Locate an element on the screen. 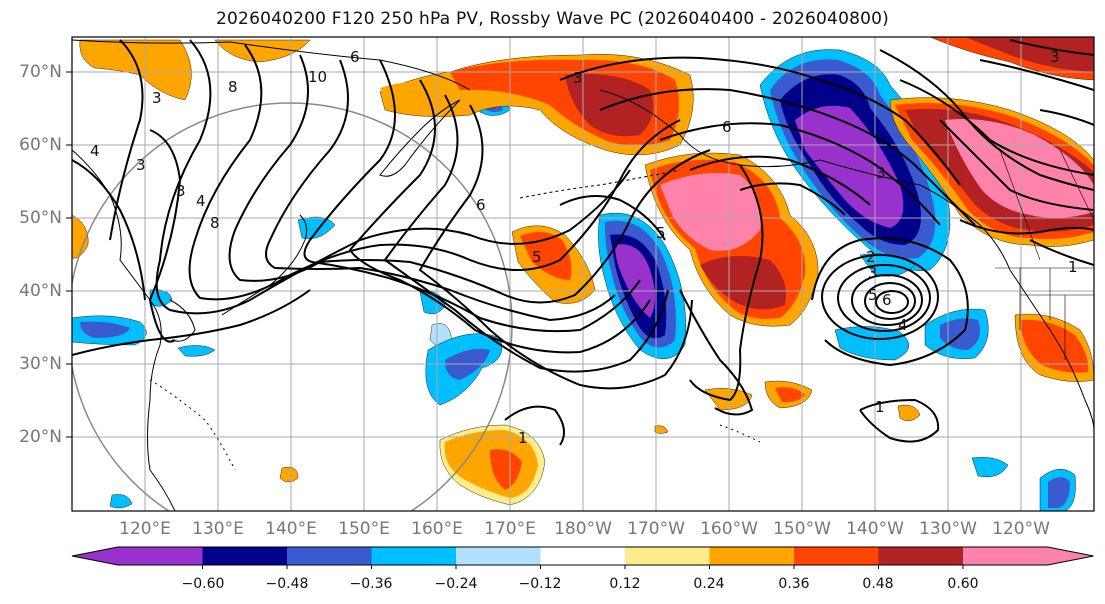  colorbar-tick-label: −0.36 is located at coordinates (371, 584).